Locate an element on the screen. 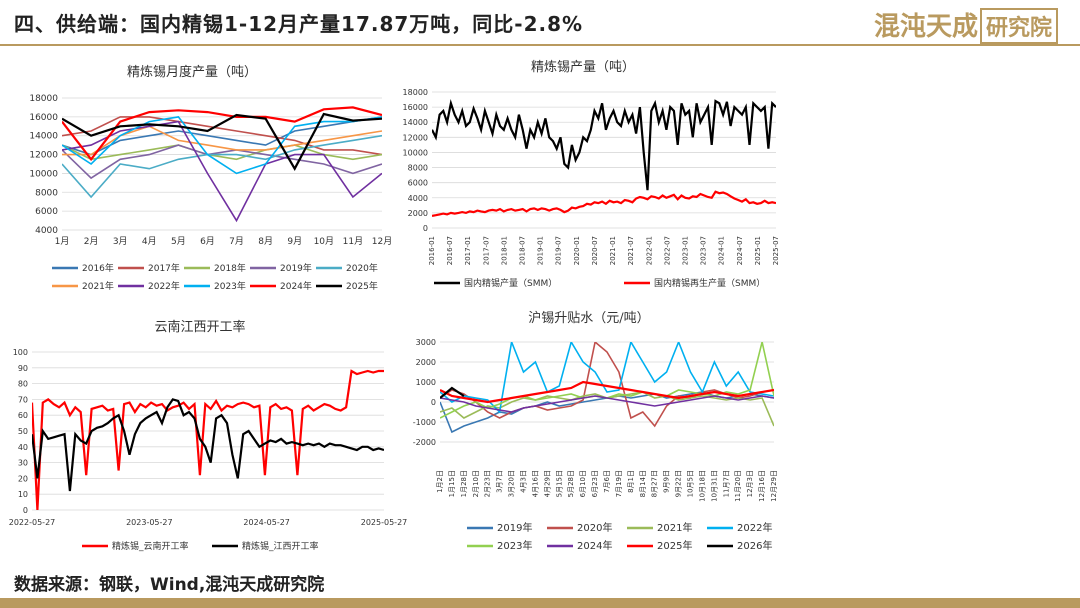 Image resolution: width=1080 pixels, height=608 pixels. logo-main: 混沌天成 is located at coordinates (925, 27).